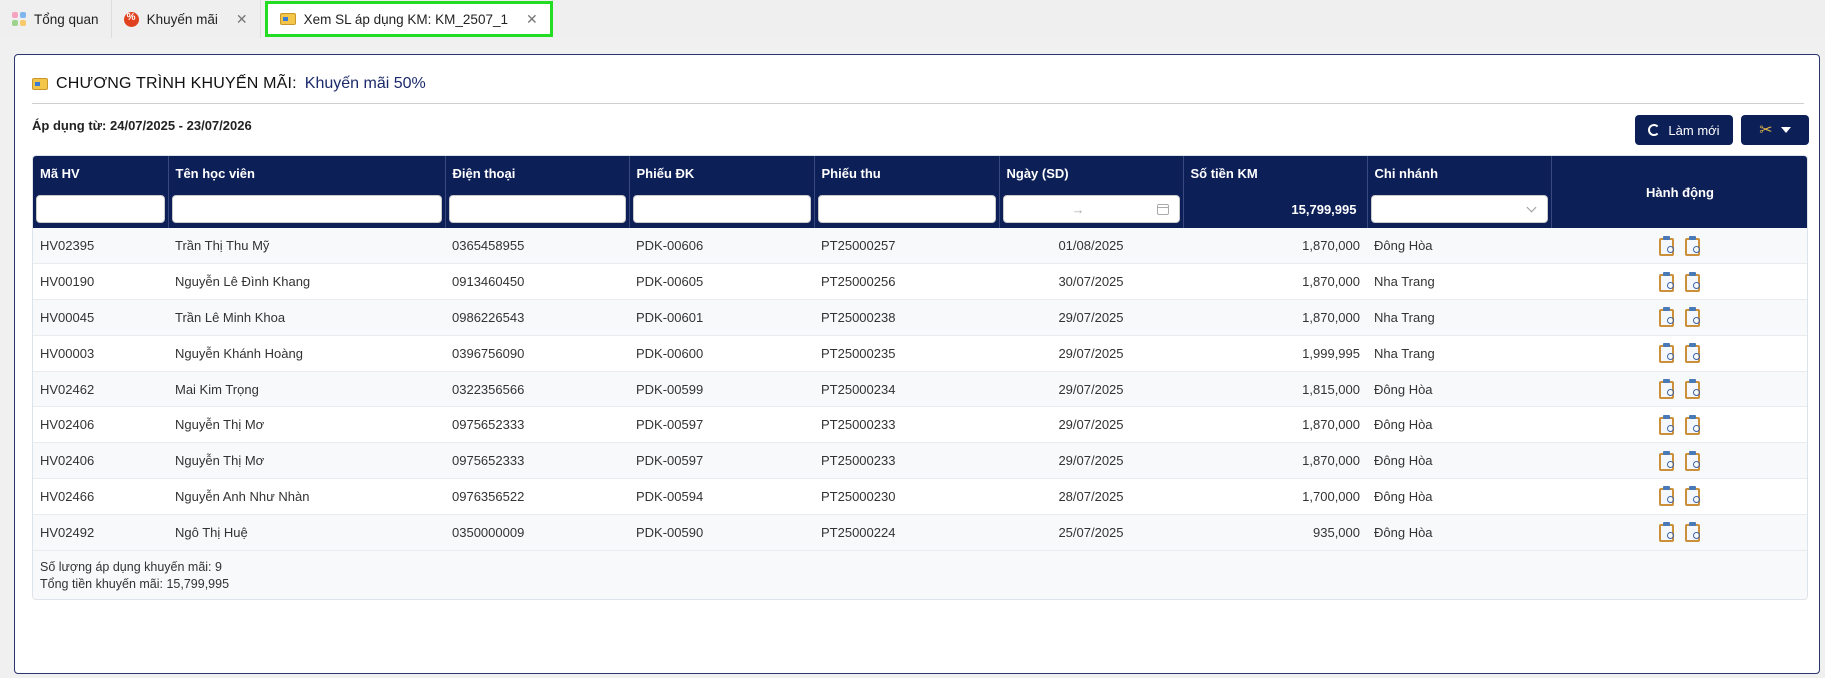 The width and height of the screenshot is (1825, 678). What do you see at coordinates (537, 173) in the screenshot?
I see `column-header-dien-thoai: Điện thoại` at bounding box center [537, 173].